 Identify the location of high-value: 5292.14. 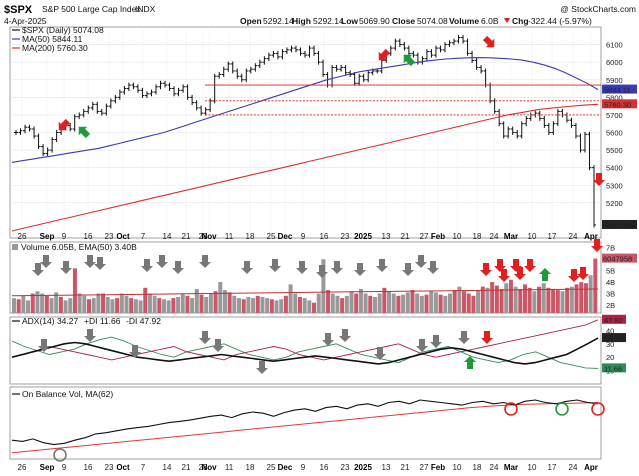
(328, 21).